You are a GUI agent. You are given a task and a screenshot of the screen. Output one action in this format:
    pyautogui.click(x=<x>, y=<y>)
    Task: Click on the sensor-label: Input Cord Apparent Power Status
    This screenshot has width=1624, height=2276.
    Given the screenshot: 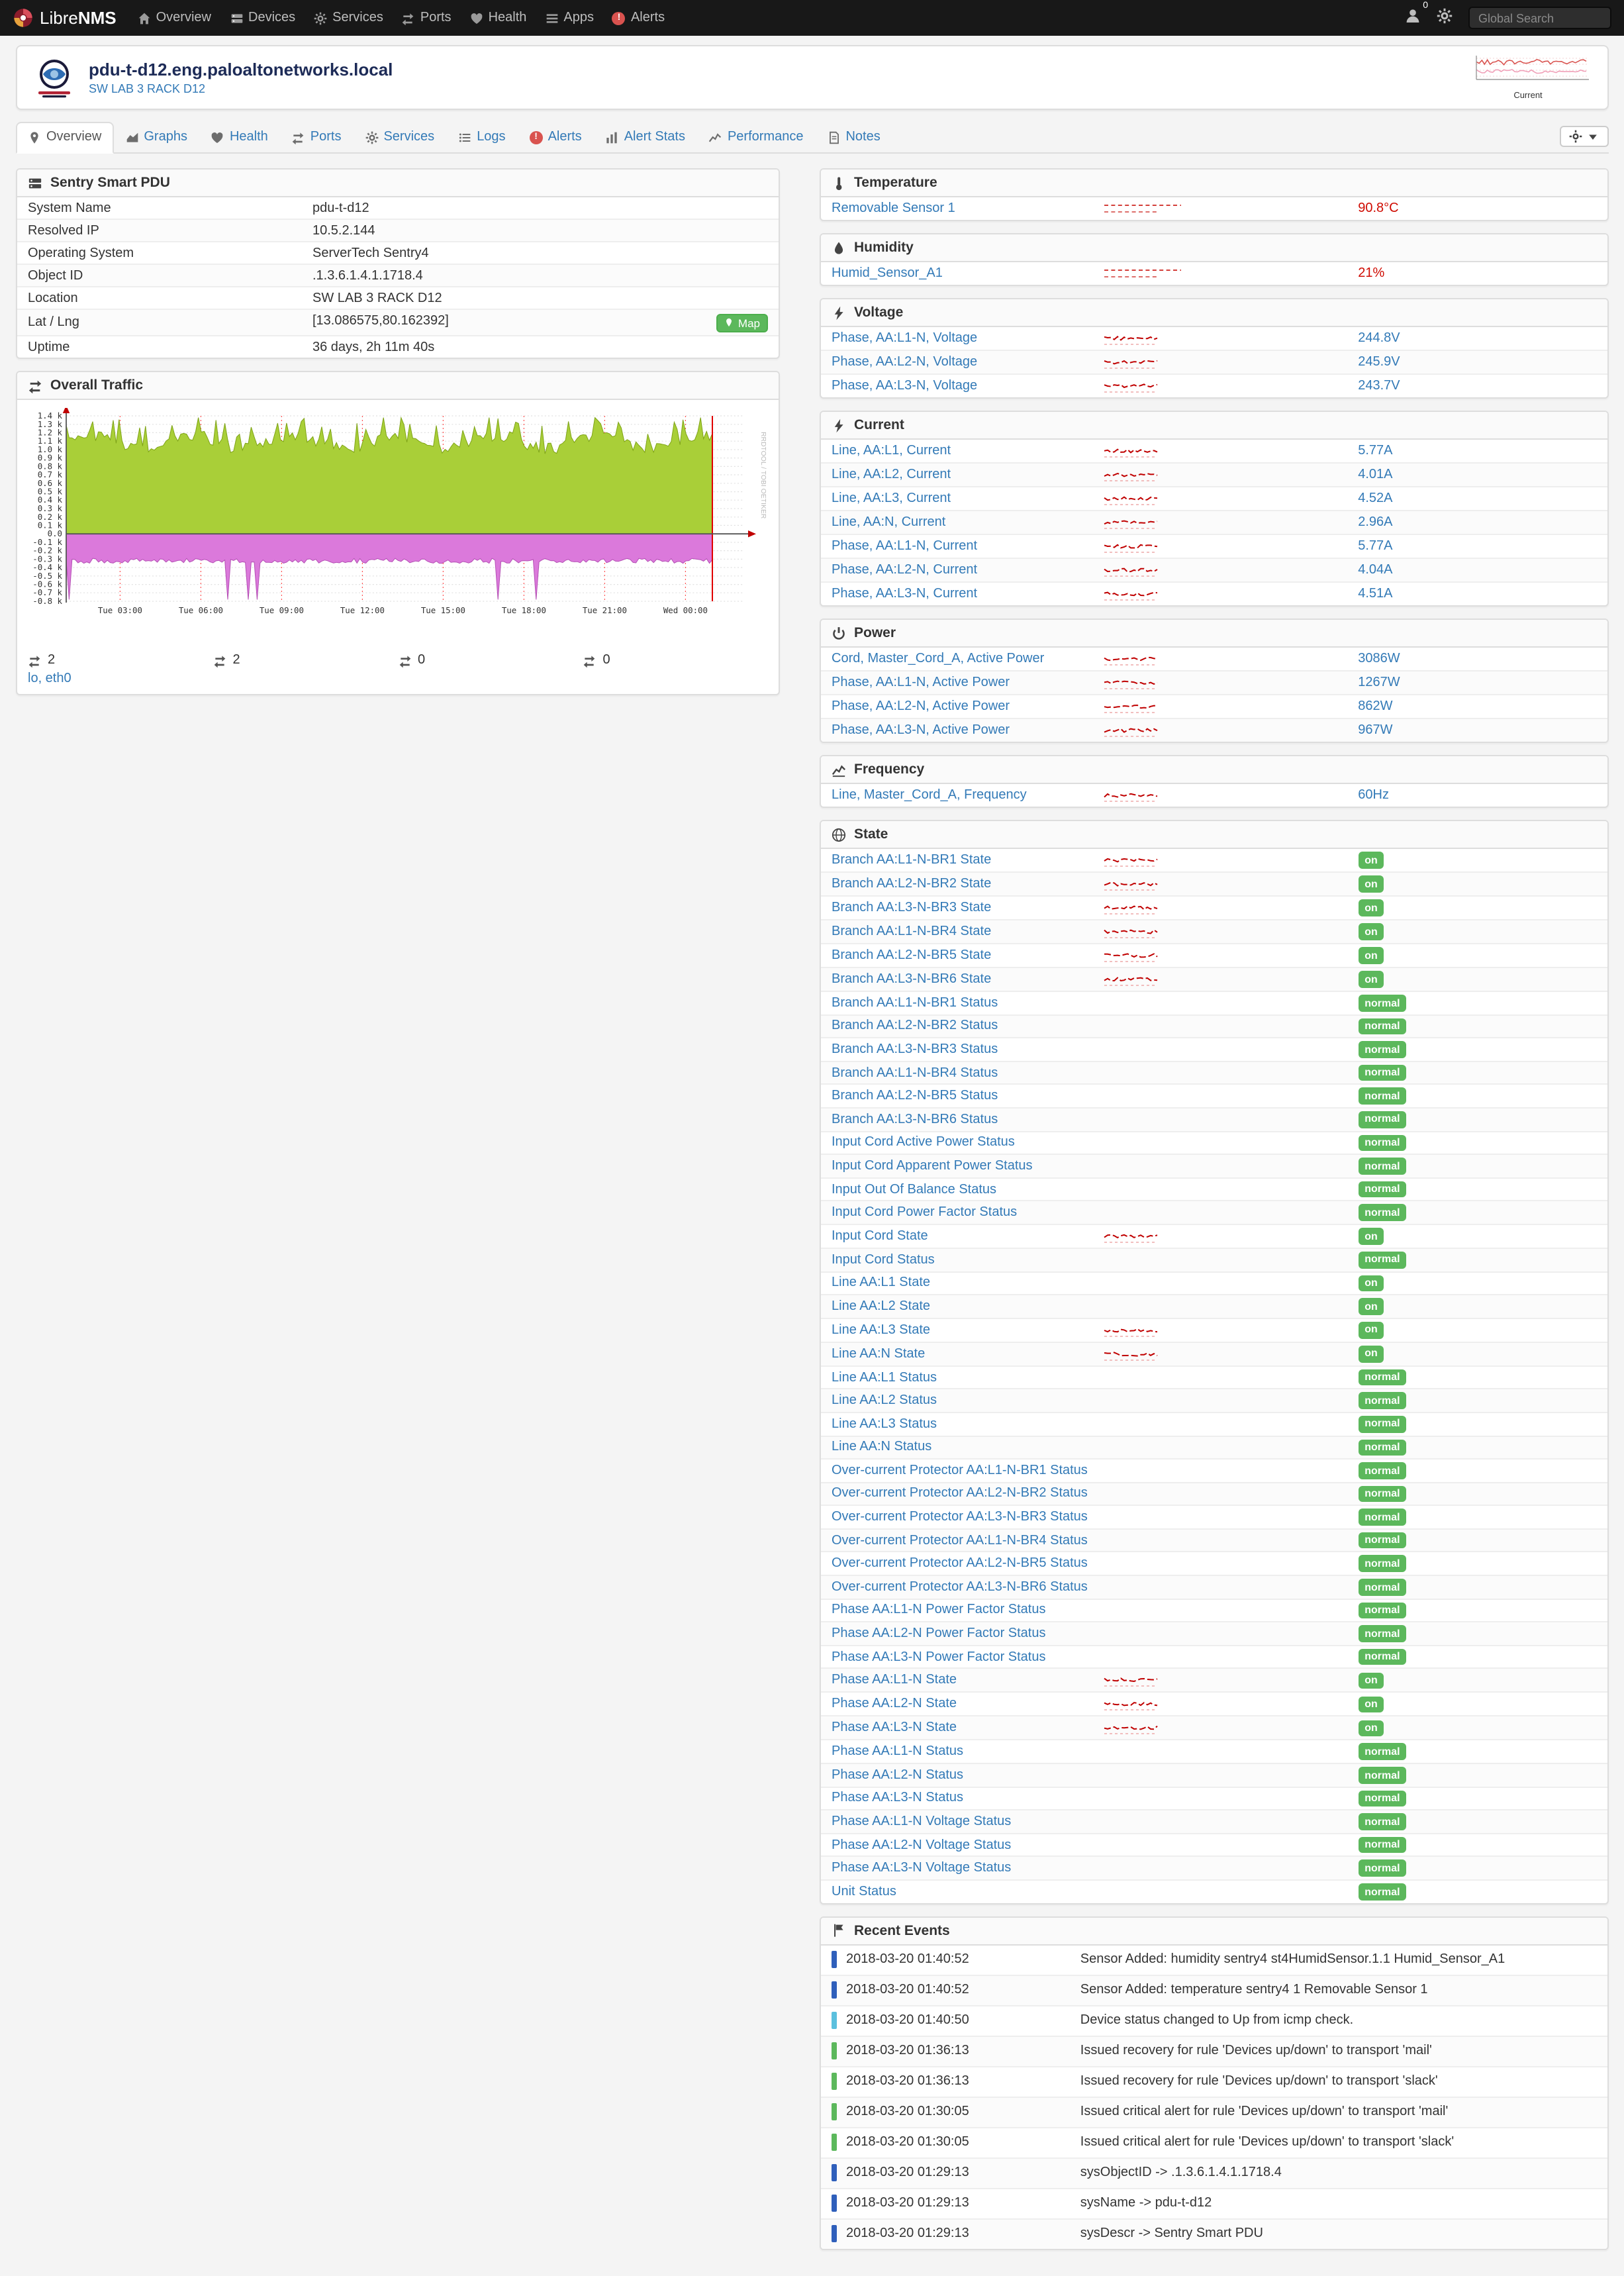 What is the action you would take?
    pyautogui.click(x=954, y=1166)
    